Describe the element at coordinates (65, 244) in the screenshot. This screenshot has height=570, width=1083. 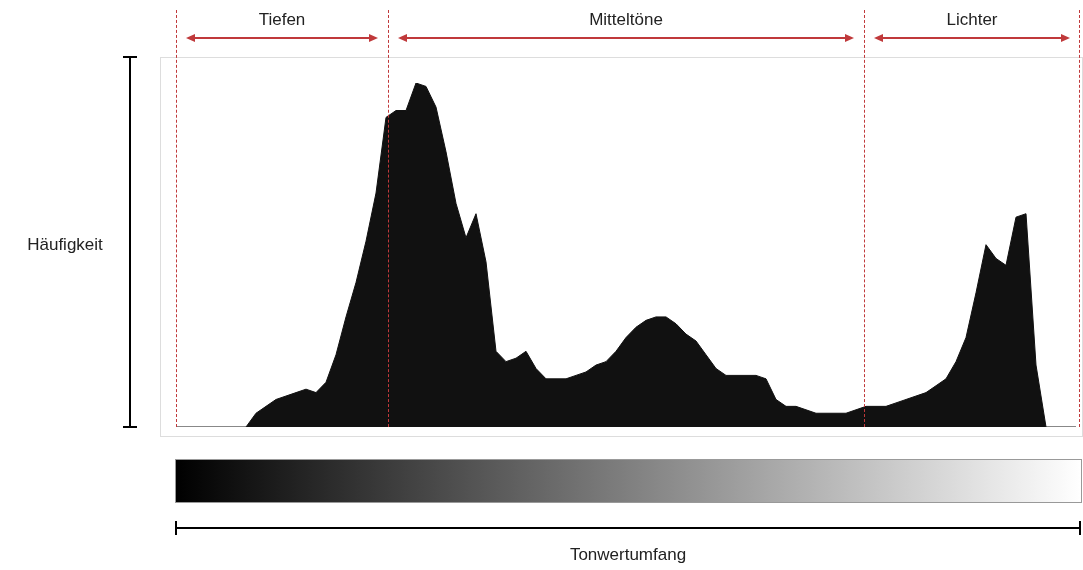
I see `y-axis-title: Häufigkeit` at that location.